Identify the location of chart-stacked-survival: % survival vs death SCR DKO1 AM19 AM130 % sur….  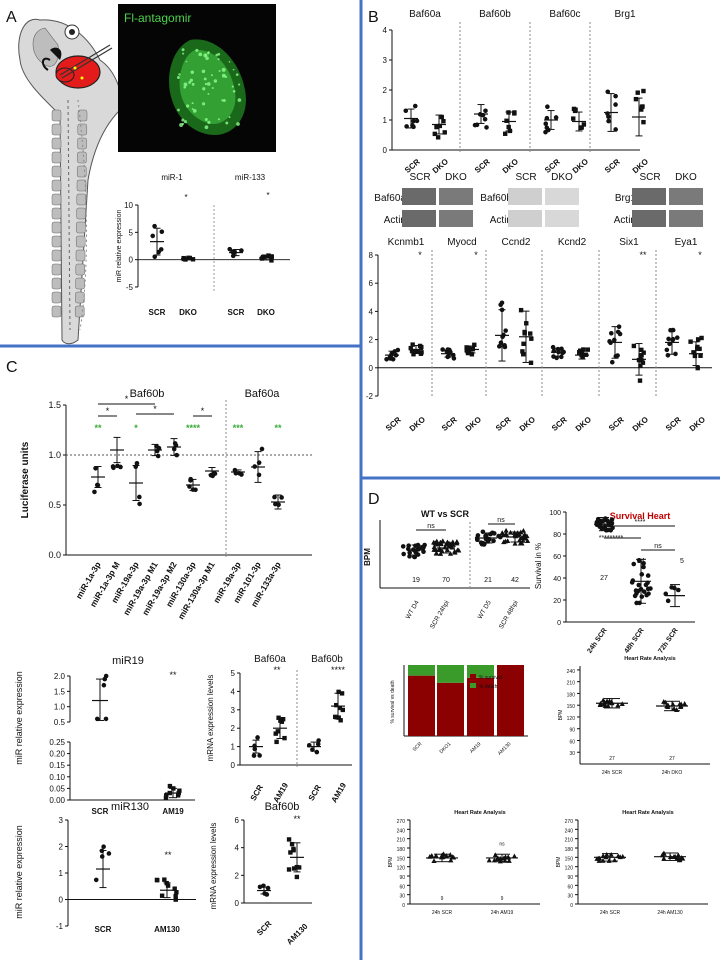
(459, 711).